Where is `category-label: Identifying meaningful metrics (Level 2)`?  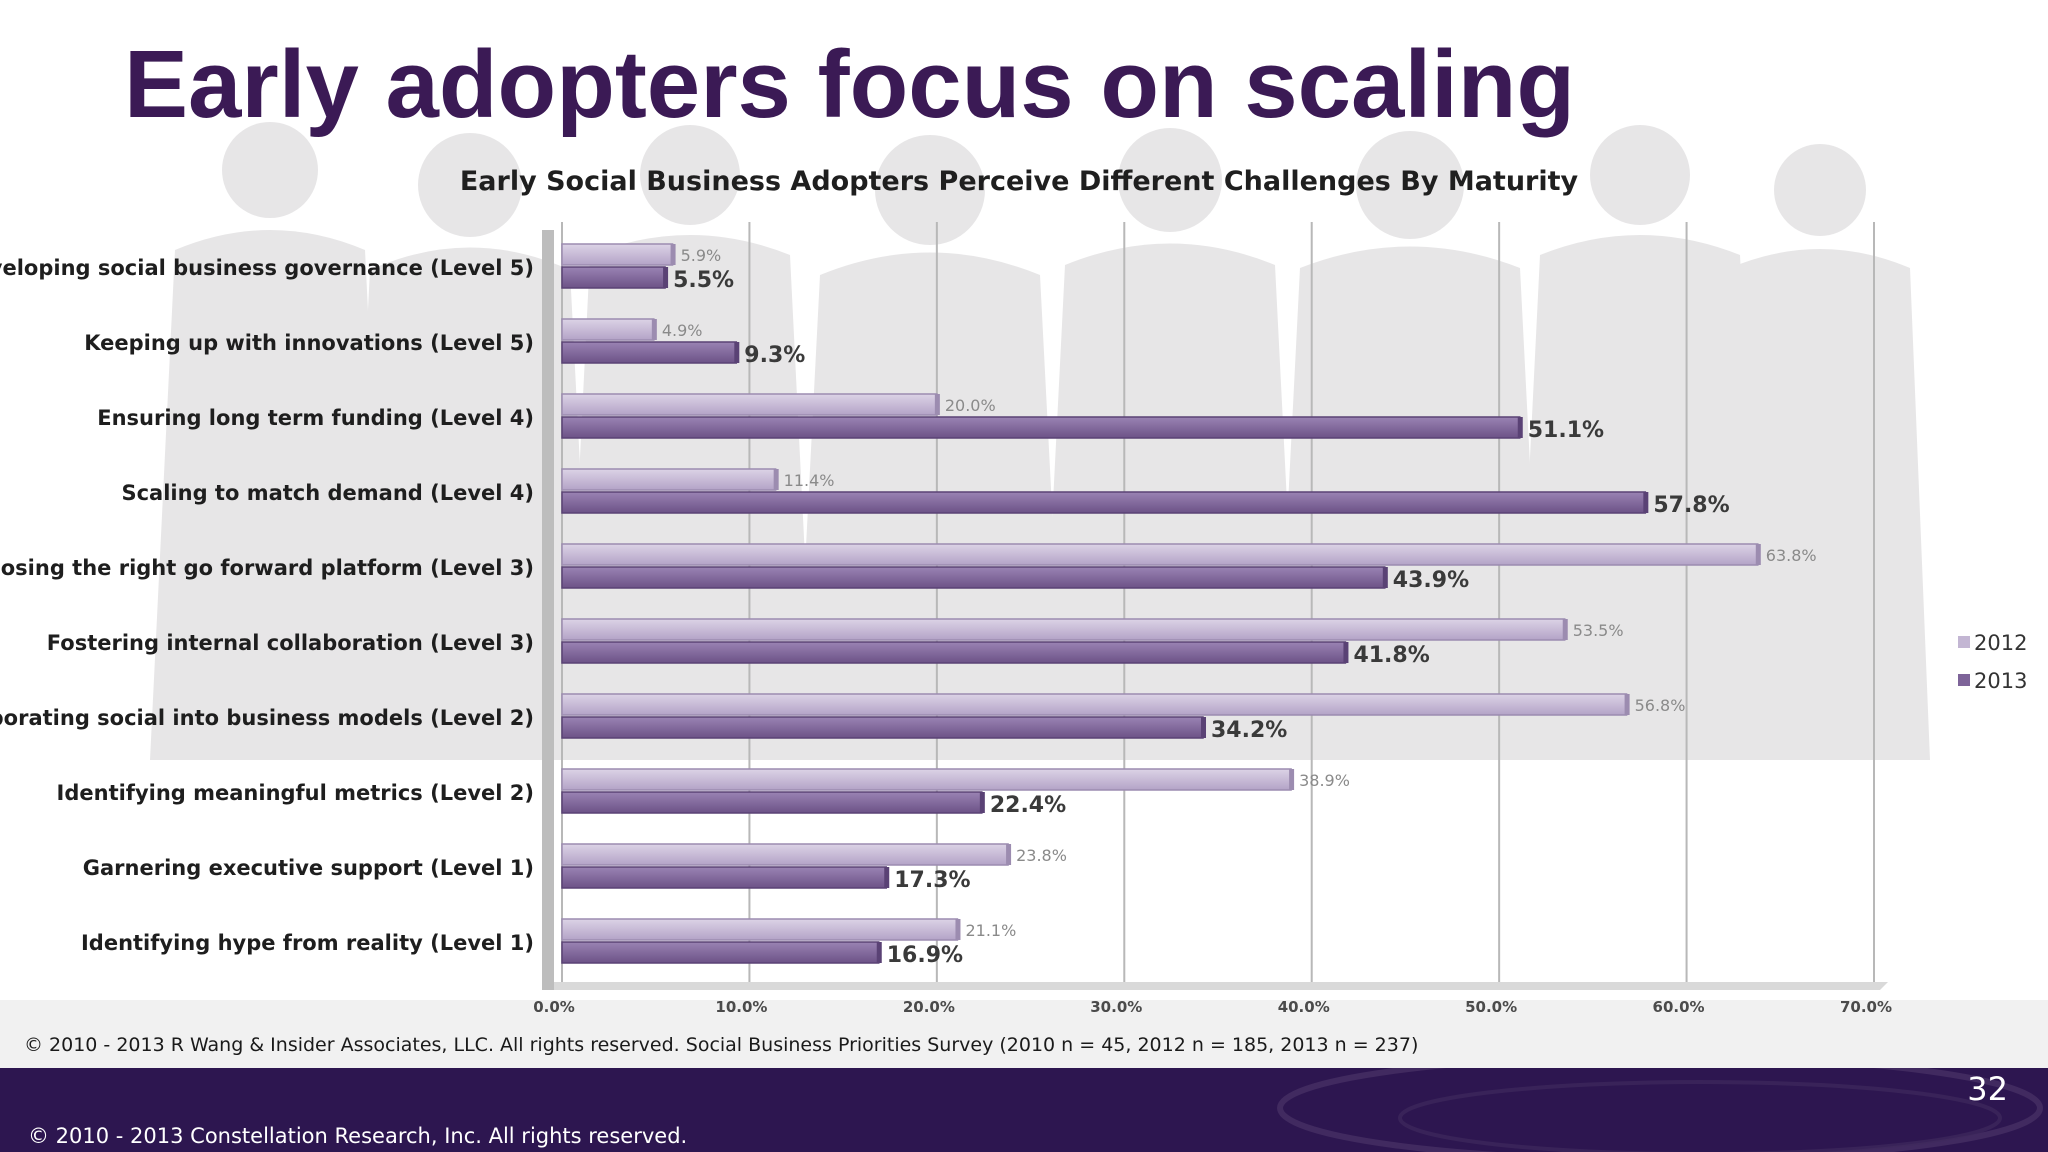 category-label: Identifying meaningful metrics (Level 2) is located at coordinates (295, 793).